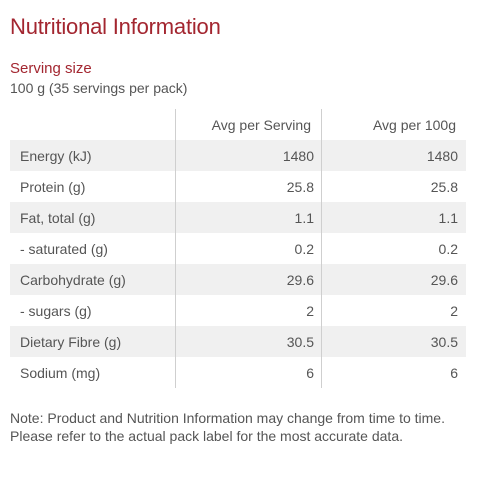 This screenshot has height=483, width=483. What do you see at coordinates (115, 26) in the screenshot?
I see `page-title: Nutritional Information` at bounding box center [115, 26].